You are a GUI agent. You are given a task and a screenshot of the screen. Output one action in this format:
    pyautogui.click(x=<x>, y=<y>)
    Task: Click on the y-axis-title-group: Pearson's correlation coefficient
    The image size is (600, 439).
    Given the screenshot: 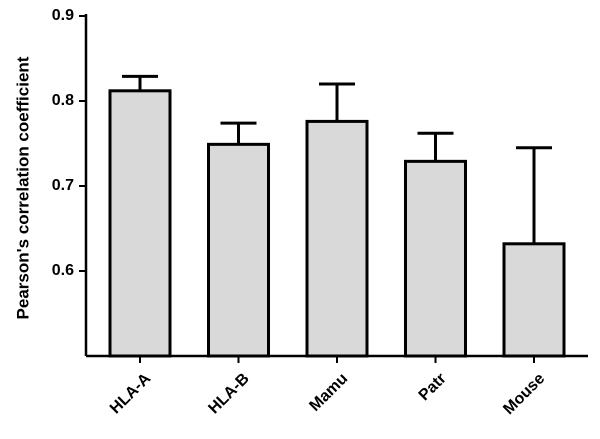 What is the action you would take?
    pyautogui.click(x=22, y=187)
    